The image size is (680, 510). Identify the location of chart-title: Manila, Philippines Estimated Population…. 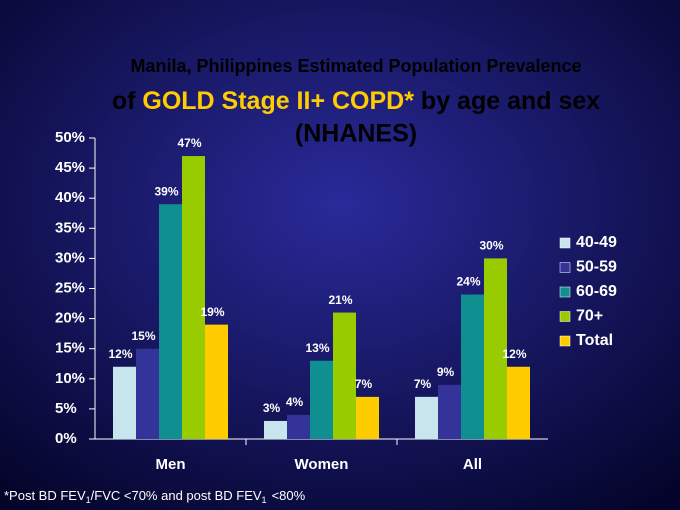
(355, 66).